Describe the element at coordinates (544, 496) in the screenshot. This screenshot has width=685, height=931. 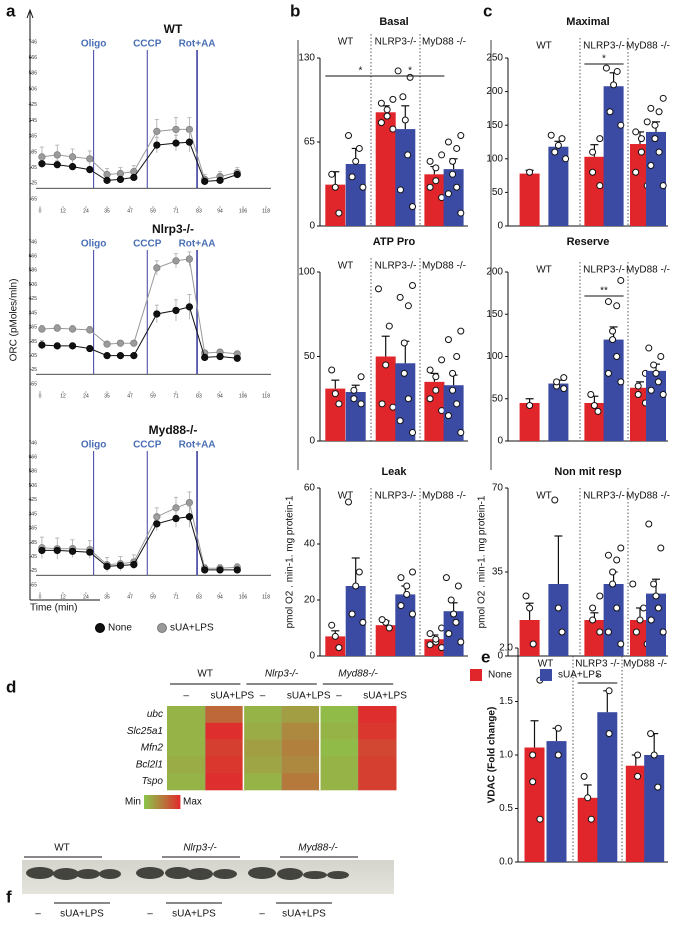
I see `group-label: WT` at that location.